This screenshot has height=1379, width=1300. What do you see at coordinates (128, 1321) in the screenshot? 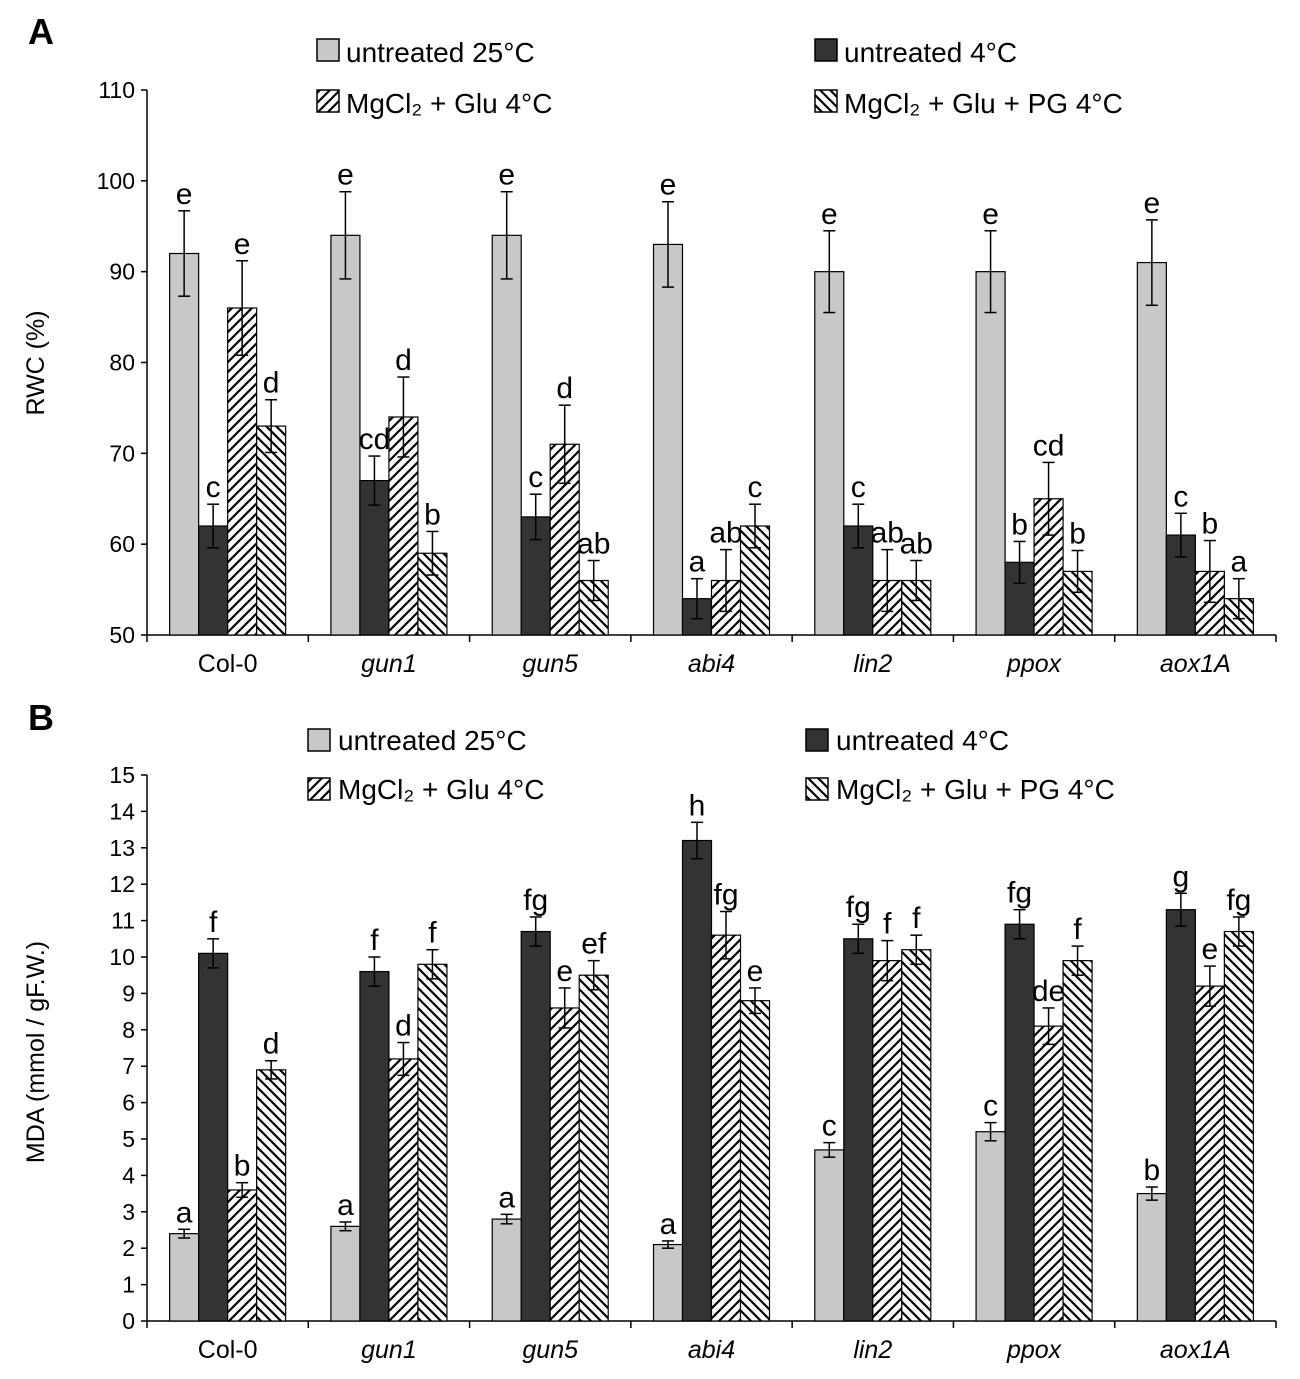
I see `y-tick-label: 0` at bounding box center [128, 1321].